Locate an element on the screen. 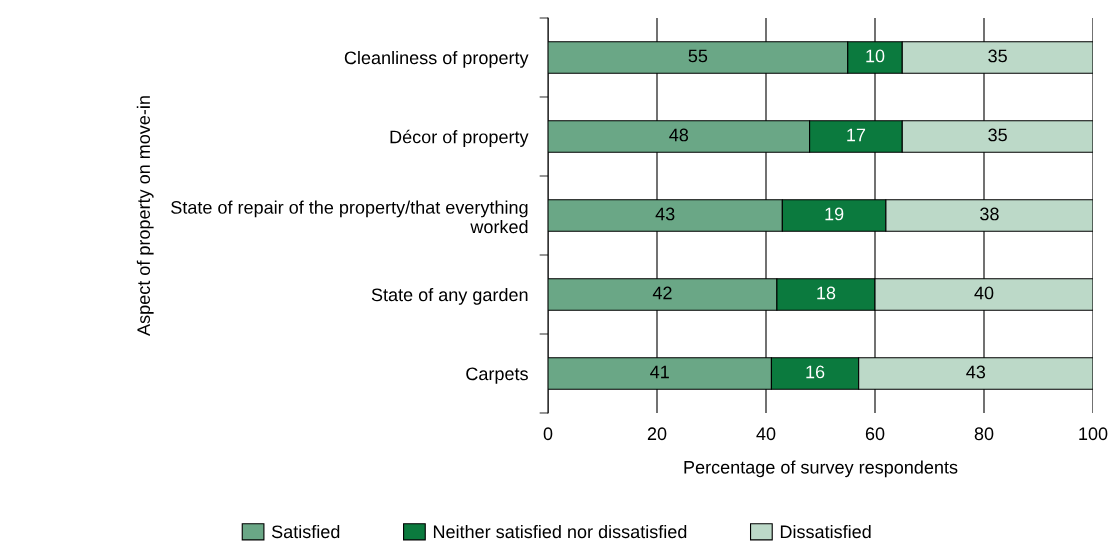  y-tick-label: State of any garden is located at coordinates (449, 296).